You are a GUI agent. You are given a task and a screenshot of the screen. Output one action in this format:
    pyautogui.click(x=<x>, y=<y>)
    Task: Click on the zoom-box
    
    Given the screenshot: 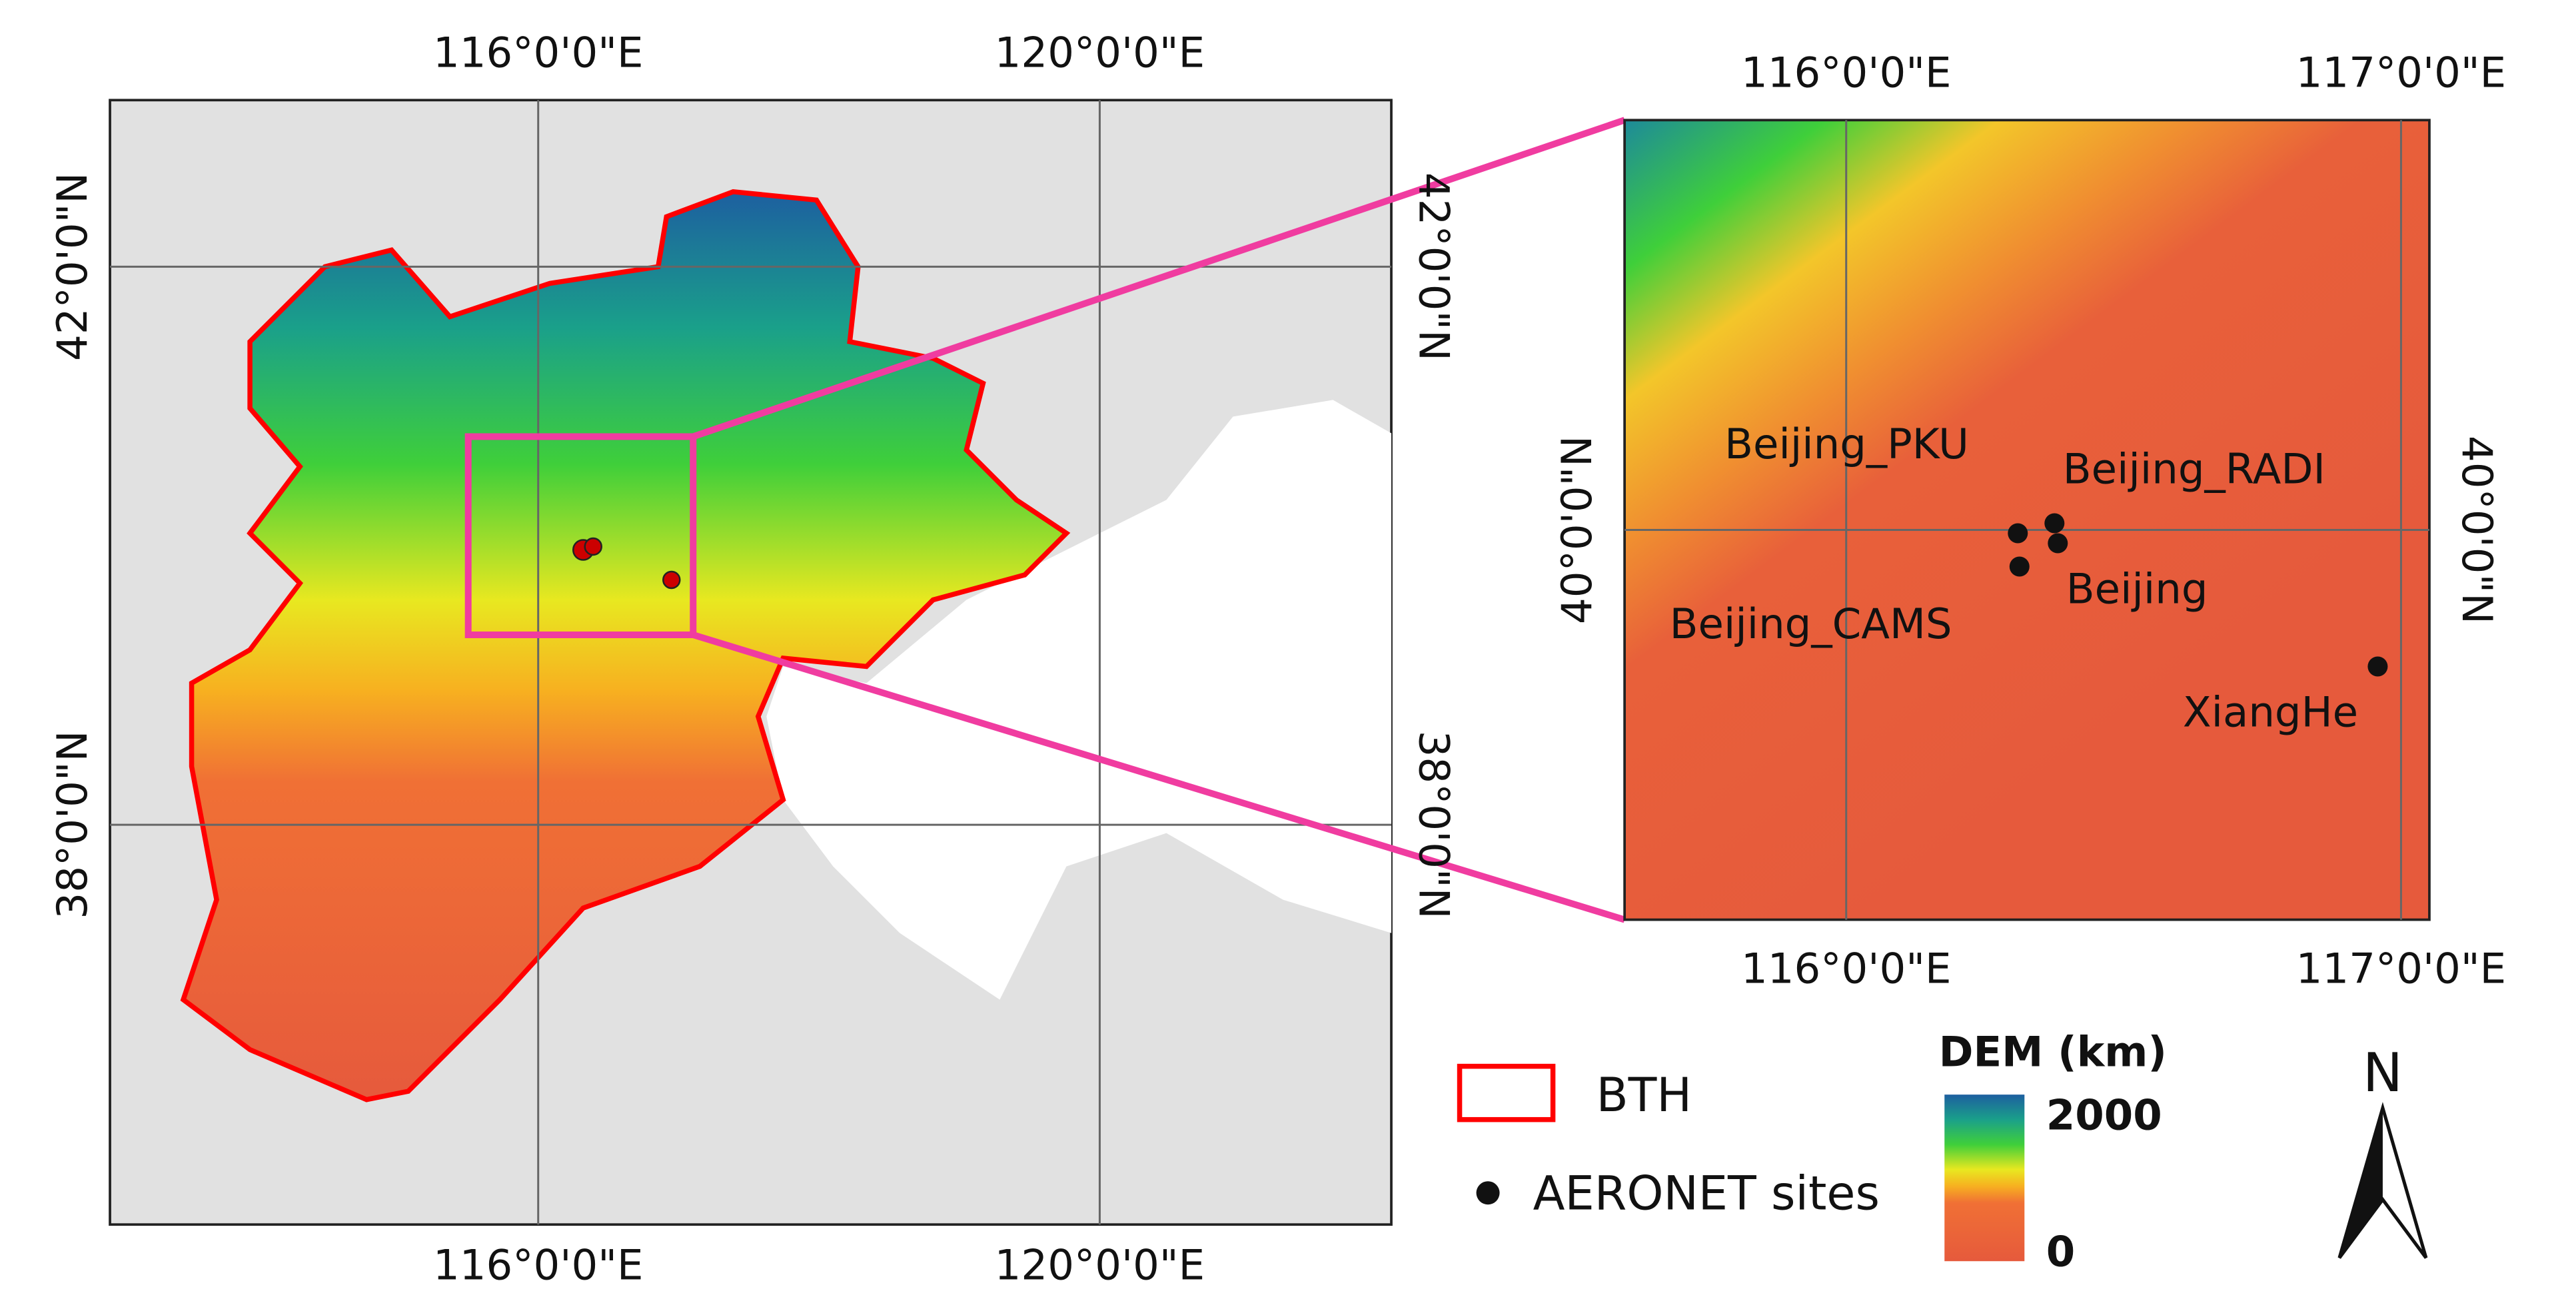 What is the action you would take?
    pyautogui.click(x=580, y=535)
    